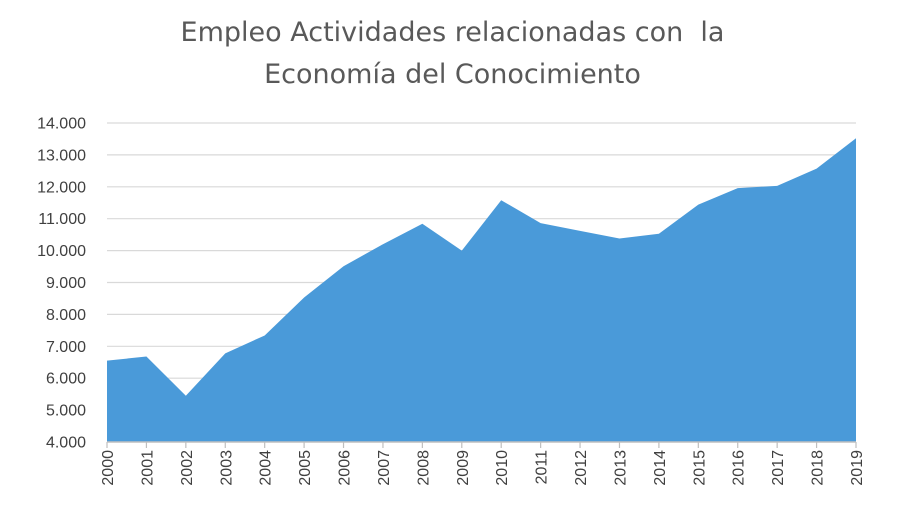 This screenshot has height=510, width=905. Describe the element at coordinates (147, 468) in the screenshot. I see `x-tick-label: 2001` at that location.